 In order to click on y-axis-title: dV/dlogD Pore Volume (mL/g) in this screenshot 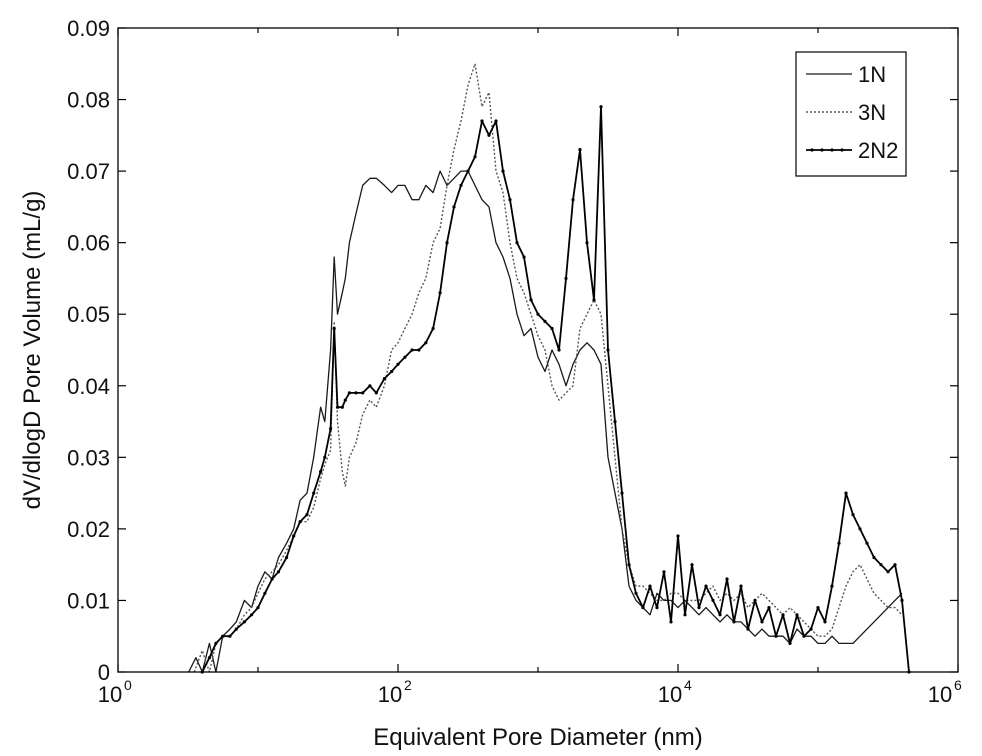, I will do `click(32, 350)`.